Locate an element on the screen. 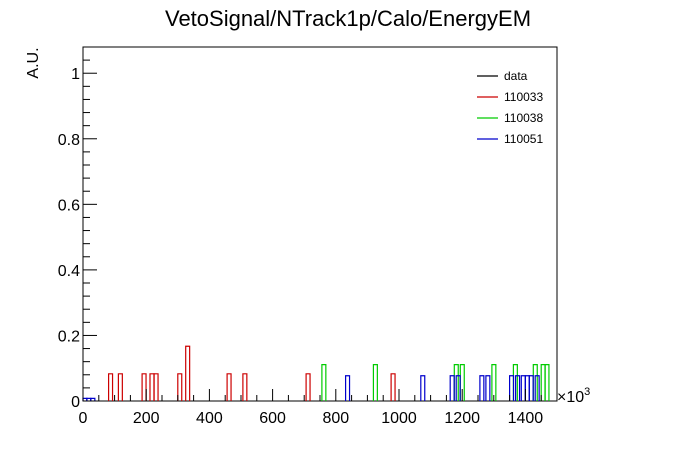 The height and width of the screenshot is (472, 696). y-tick-label: 0.6 is located at coordinates (69, 205).